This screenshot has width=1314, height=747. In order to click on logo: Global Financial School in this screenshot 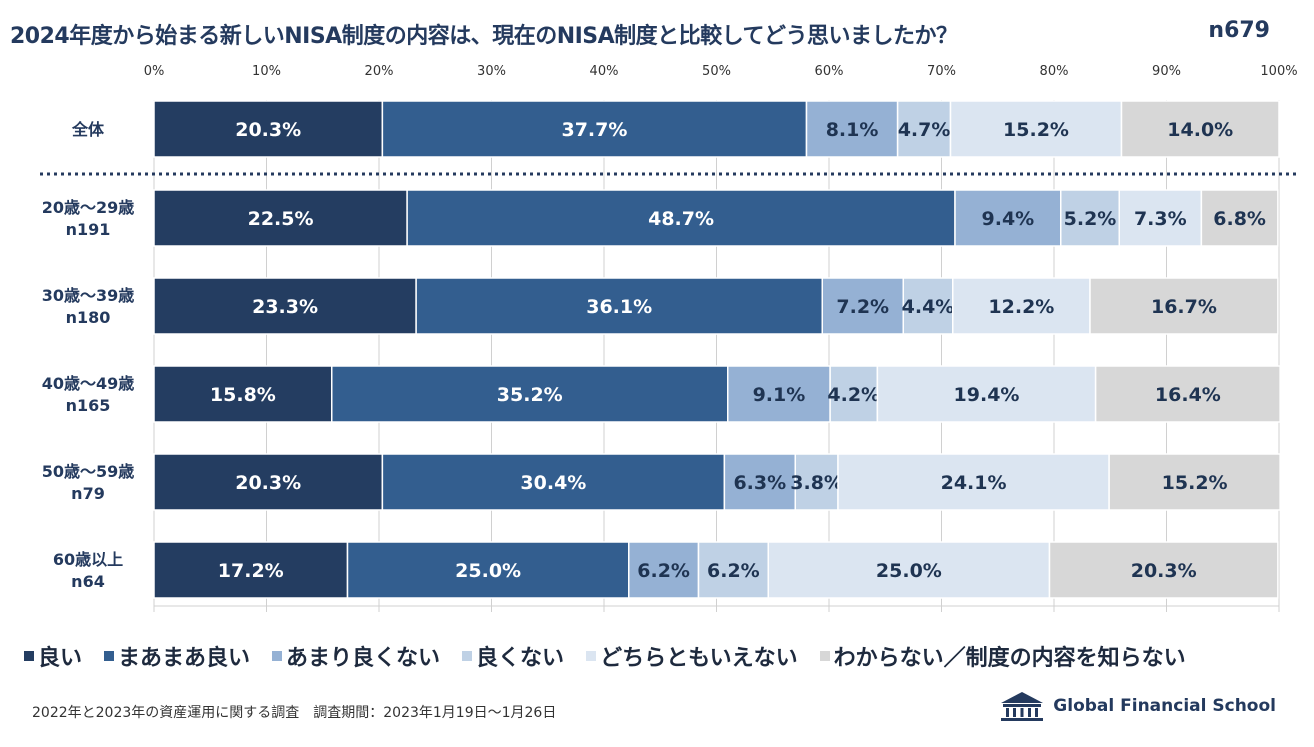, I will do `click(1137, 706)`.